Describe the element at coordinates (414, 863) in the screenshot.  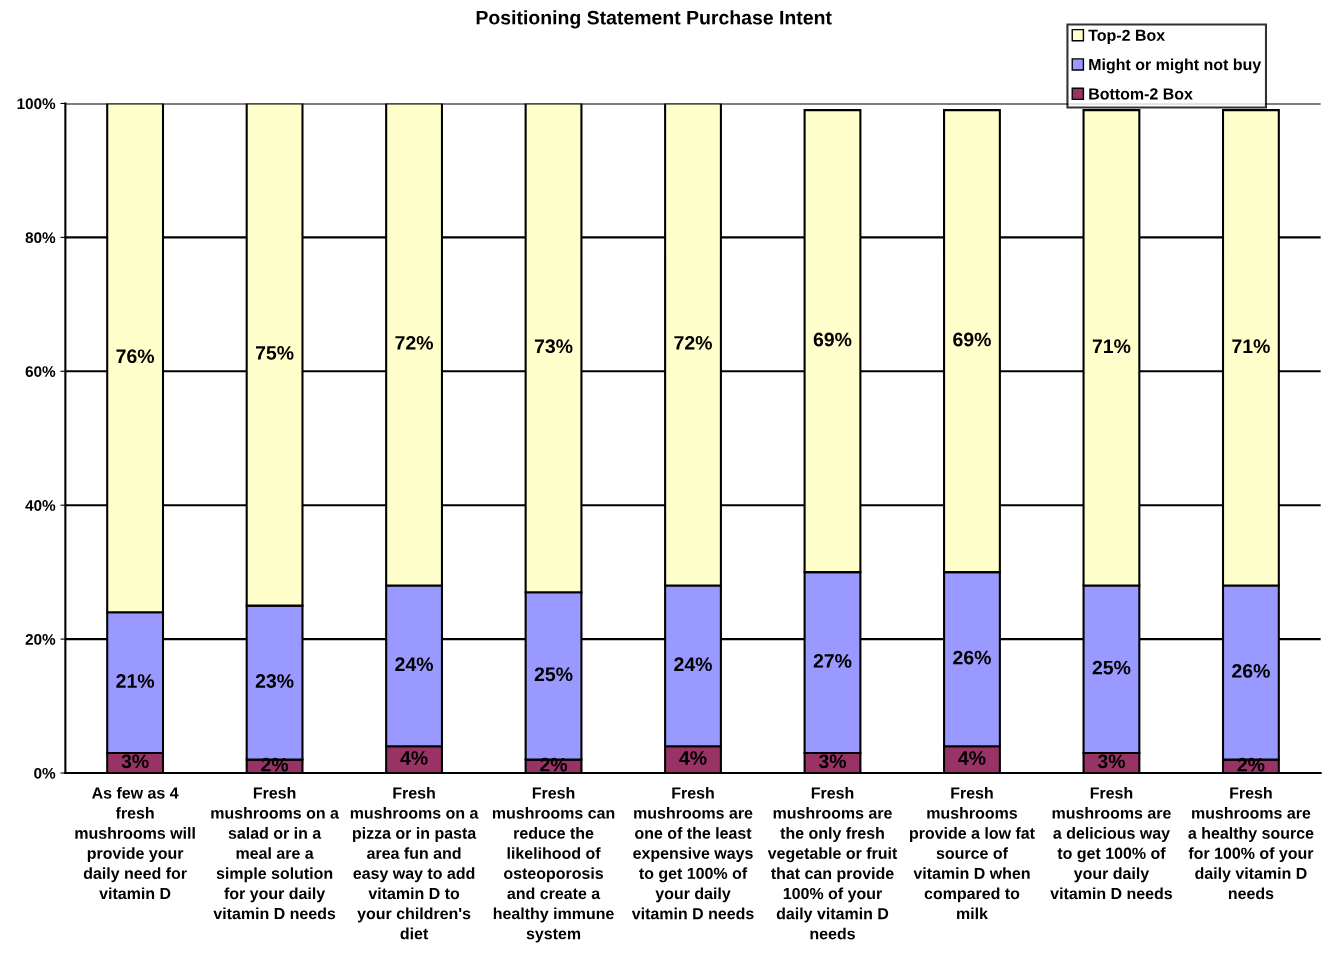
I see `x-tick-label: Fresh mushrooms on a pizza or in pasta area fun and easy way to add vitamin D to your children's diet` at that location.